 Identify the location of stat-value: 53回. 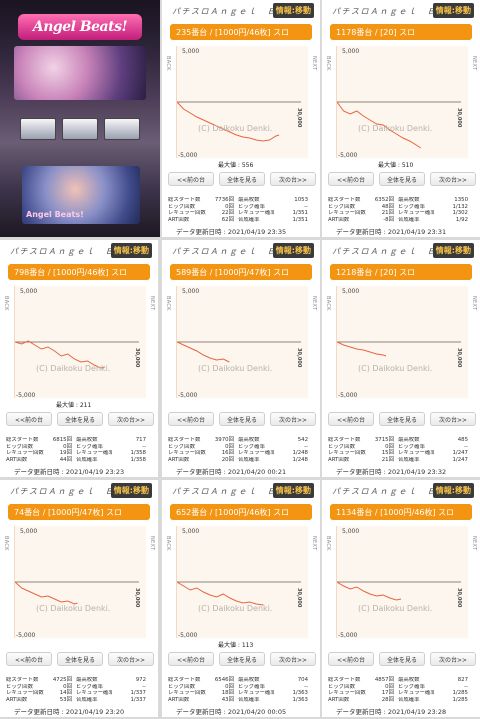
(65, 699).